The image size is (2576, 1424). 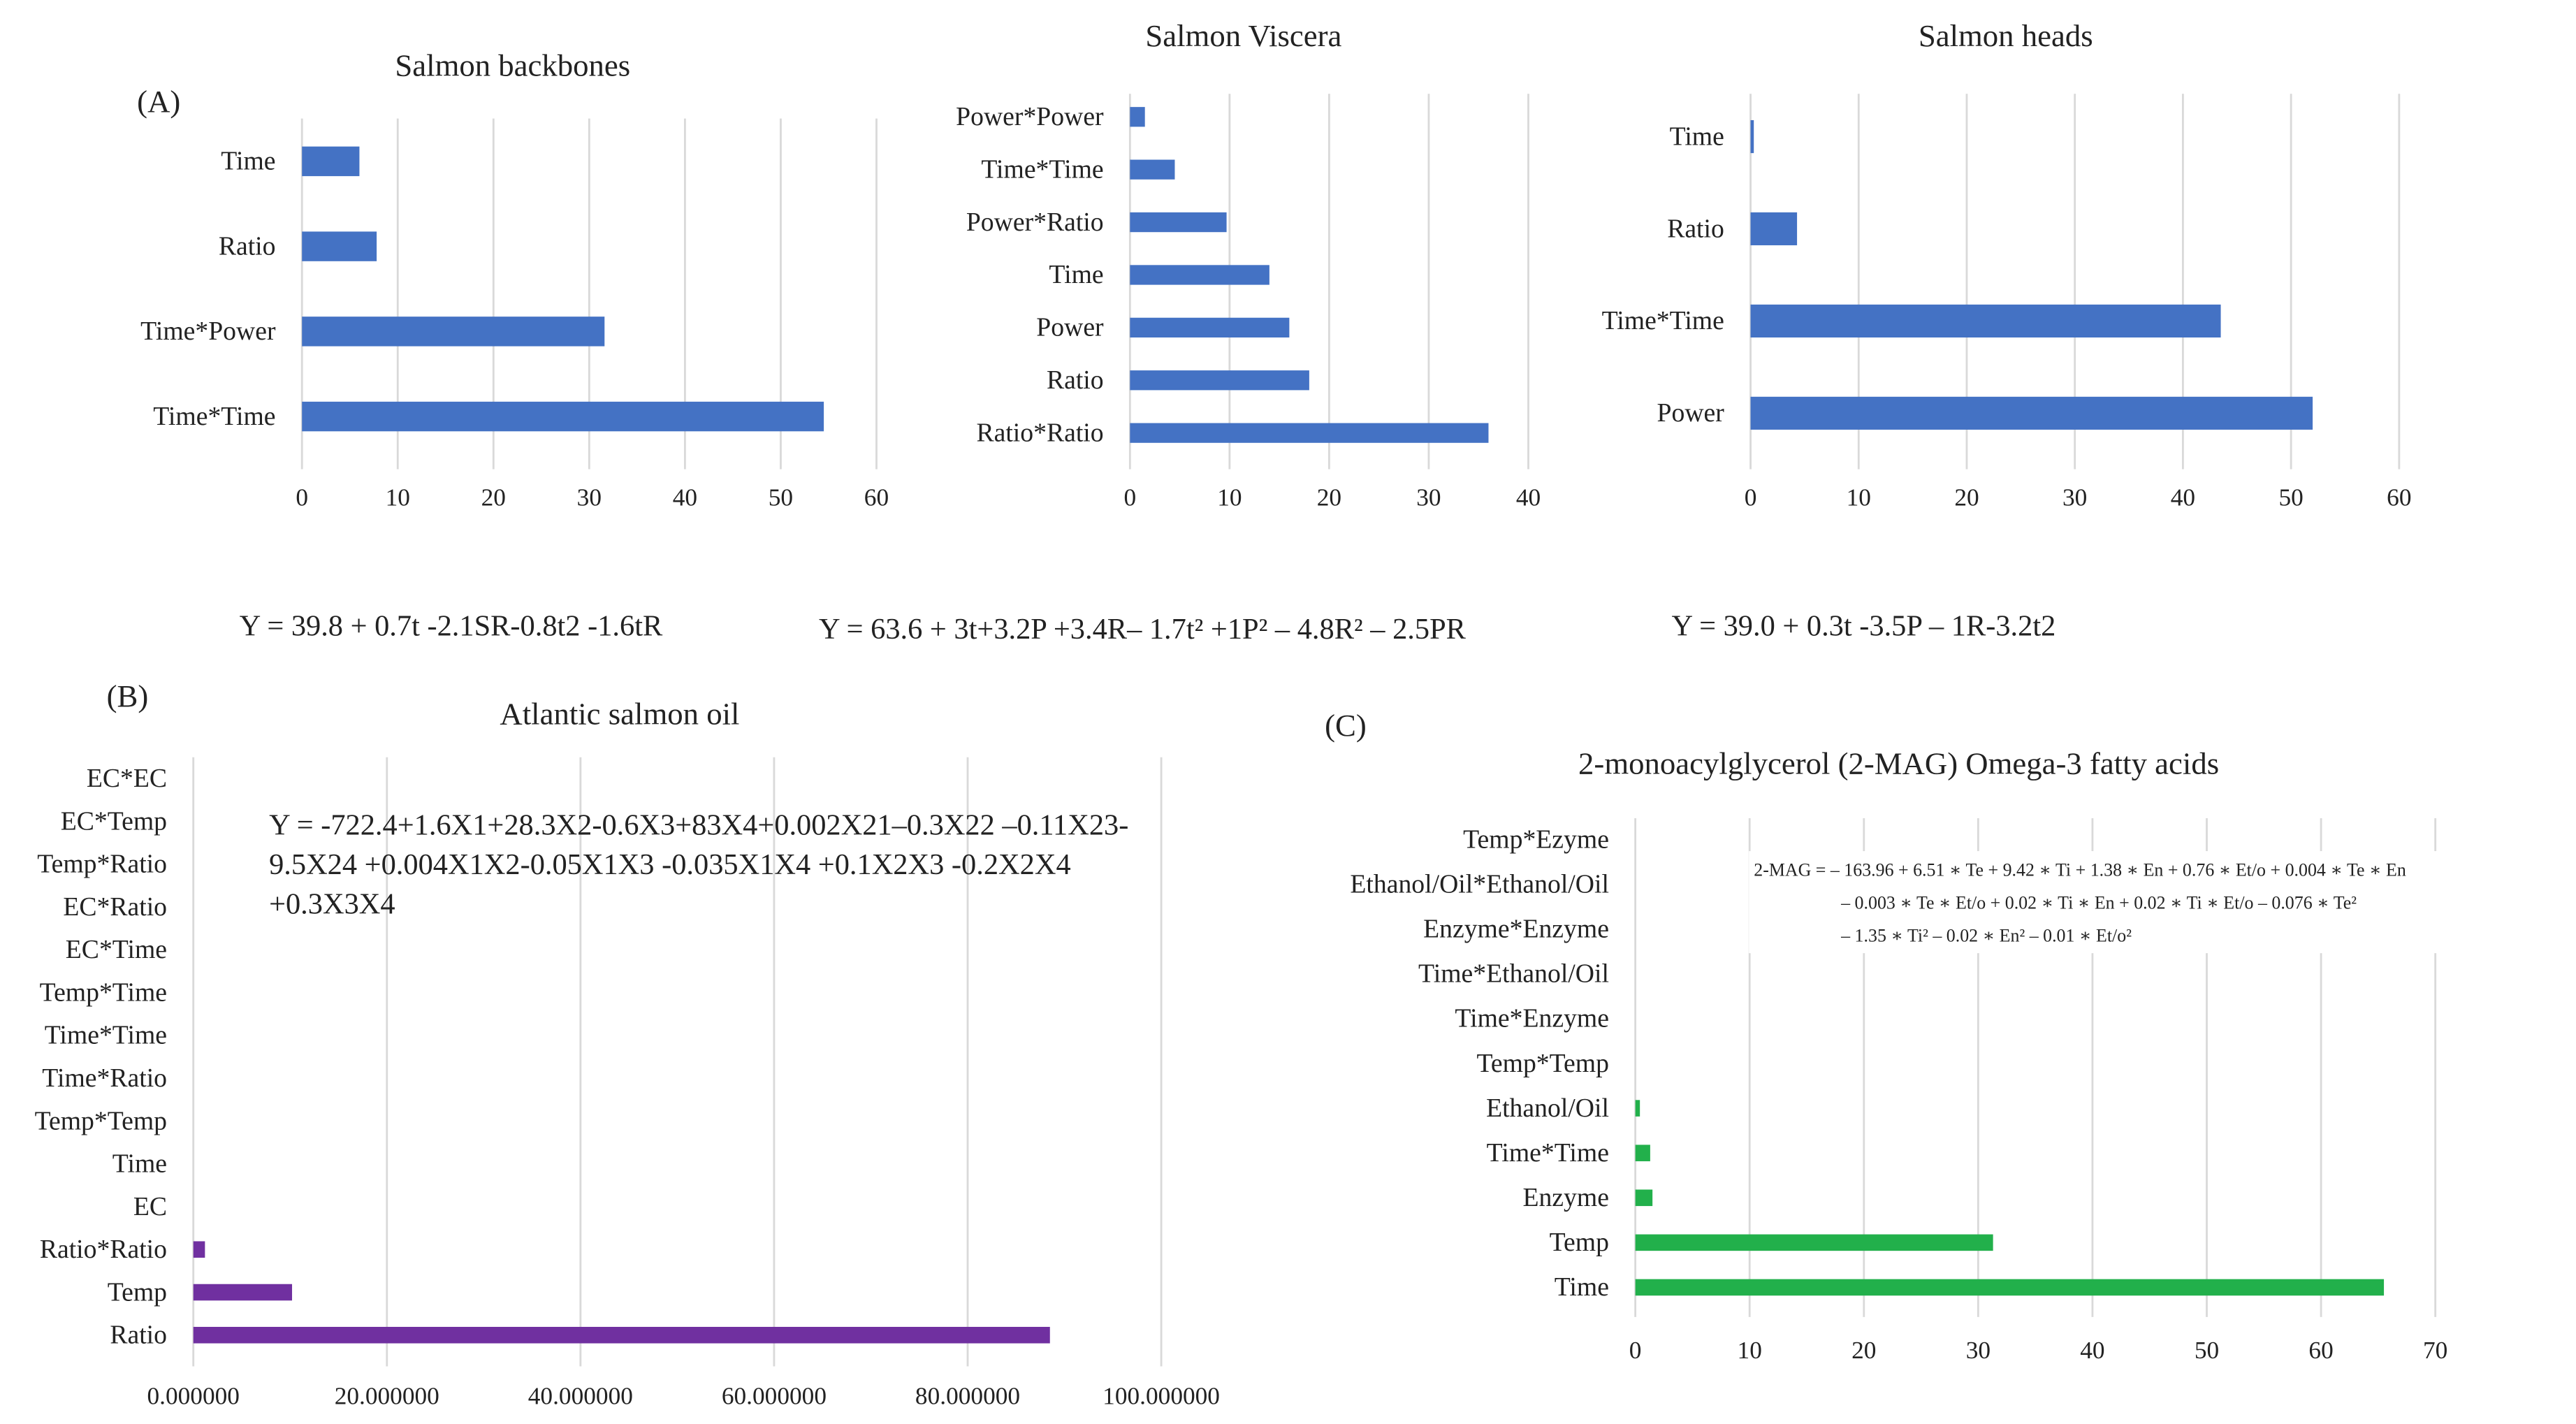 I want to click on category-label: Power*Power, so click(x=1030, y=116).